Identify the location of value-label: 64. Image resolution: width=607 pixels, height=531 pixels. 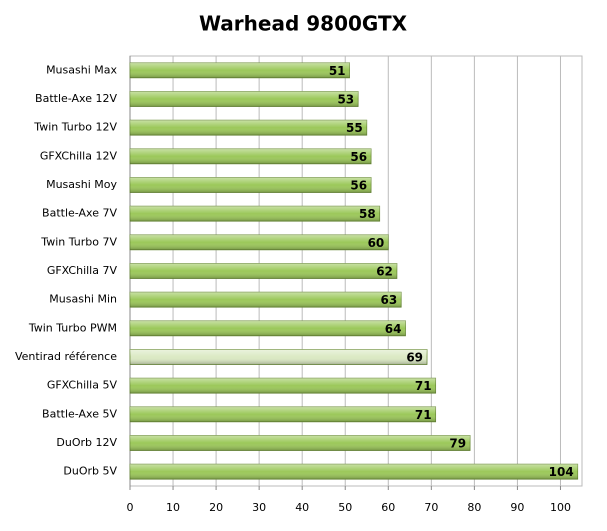
(393, 329).